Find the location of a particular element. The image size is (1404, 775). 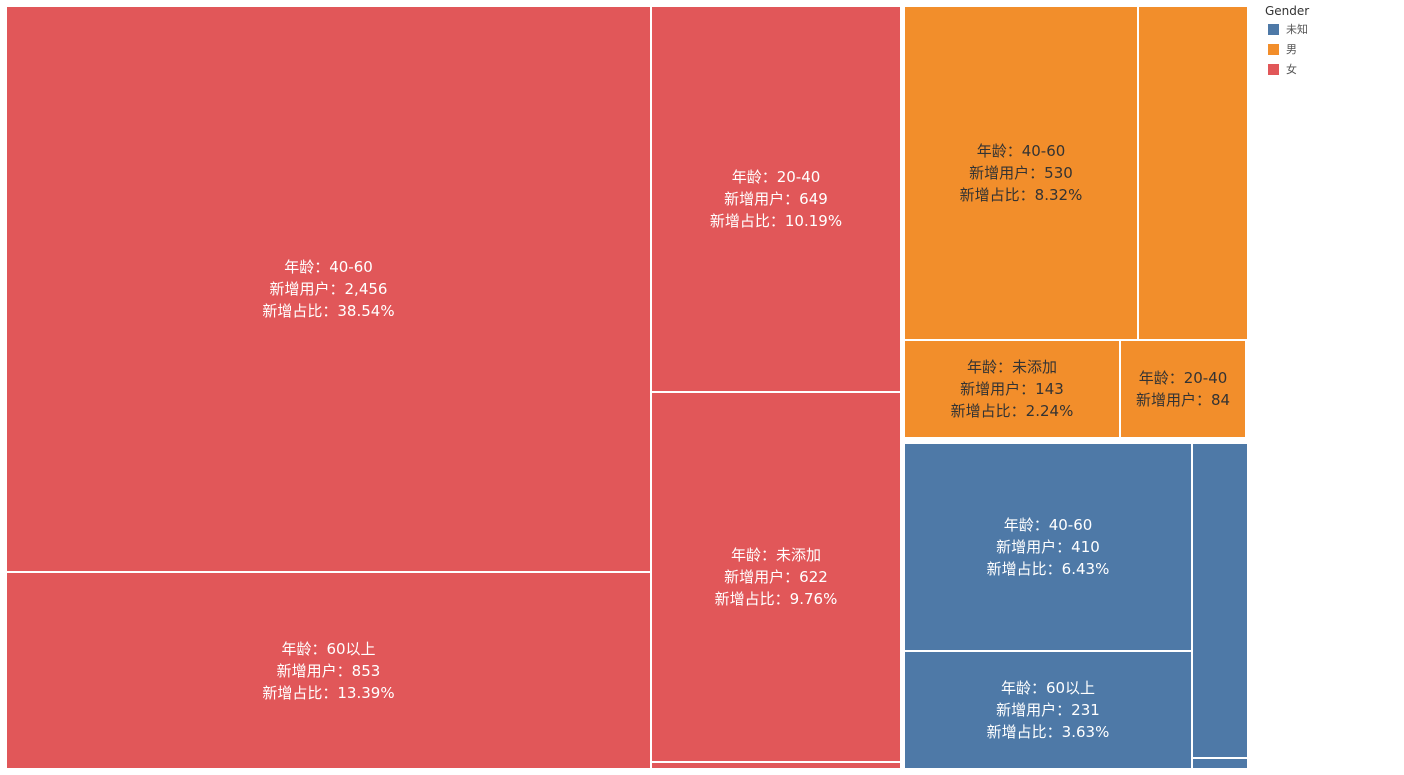

legend-swatch-unknown is located at coordinates (1273, 29).